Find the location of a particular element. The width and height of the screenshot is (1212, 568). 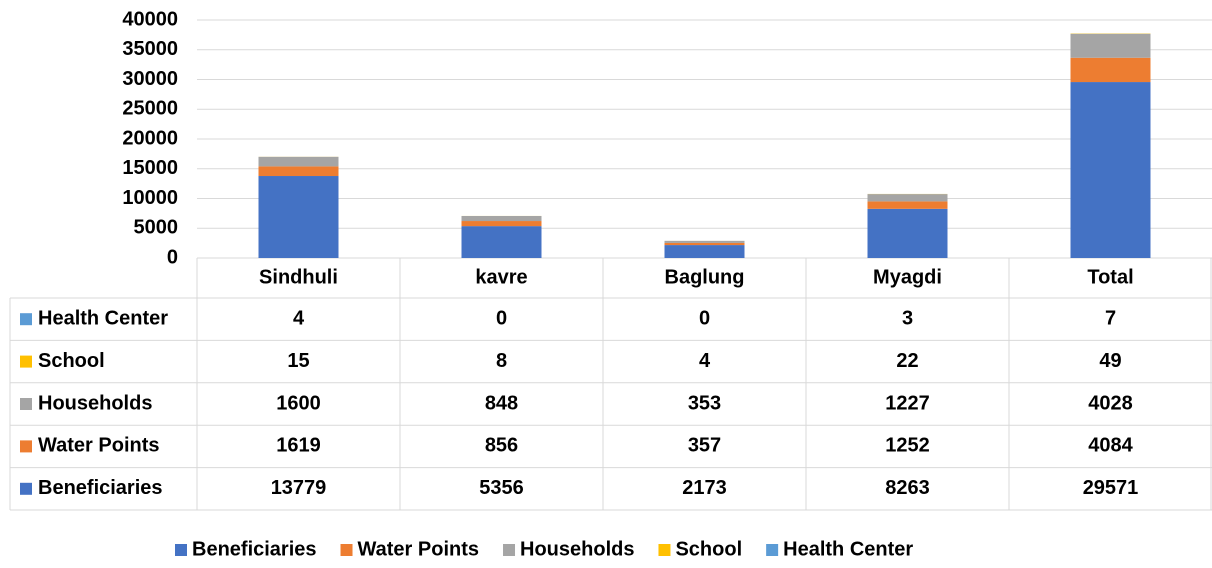

x-tick-label: Myagdi is located at coordinates (907, 277).